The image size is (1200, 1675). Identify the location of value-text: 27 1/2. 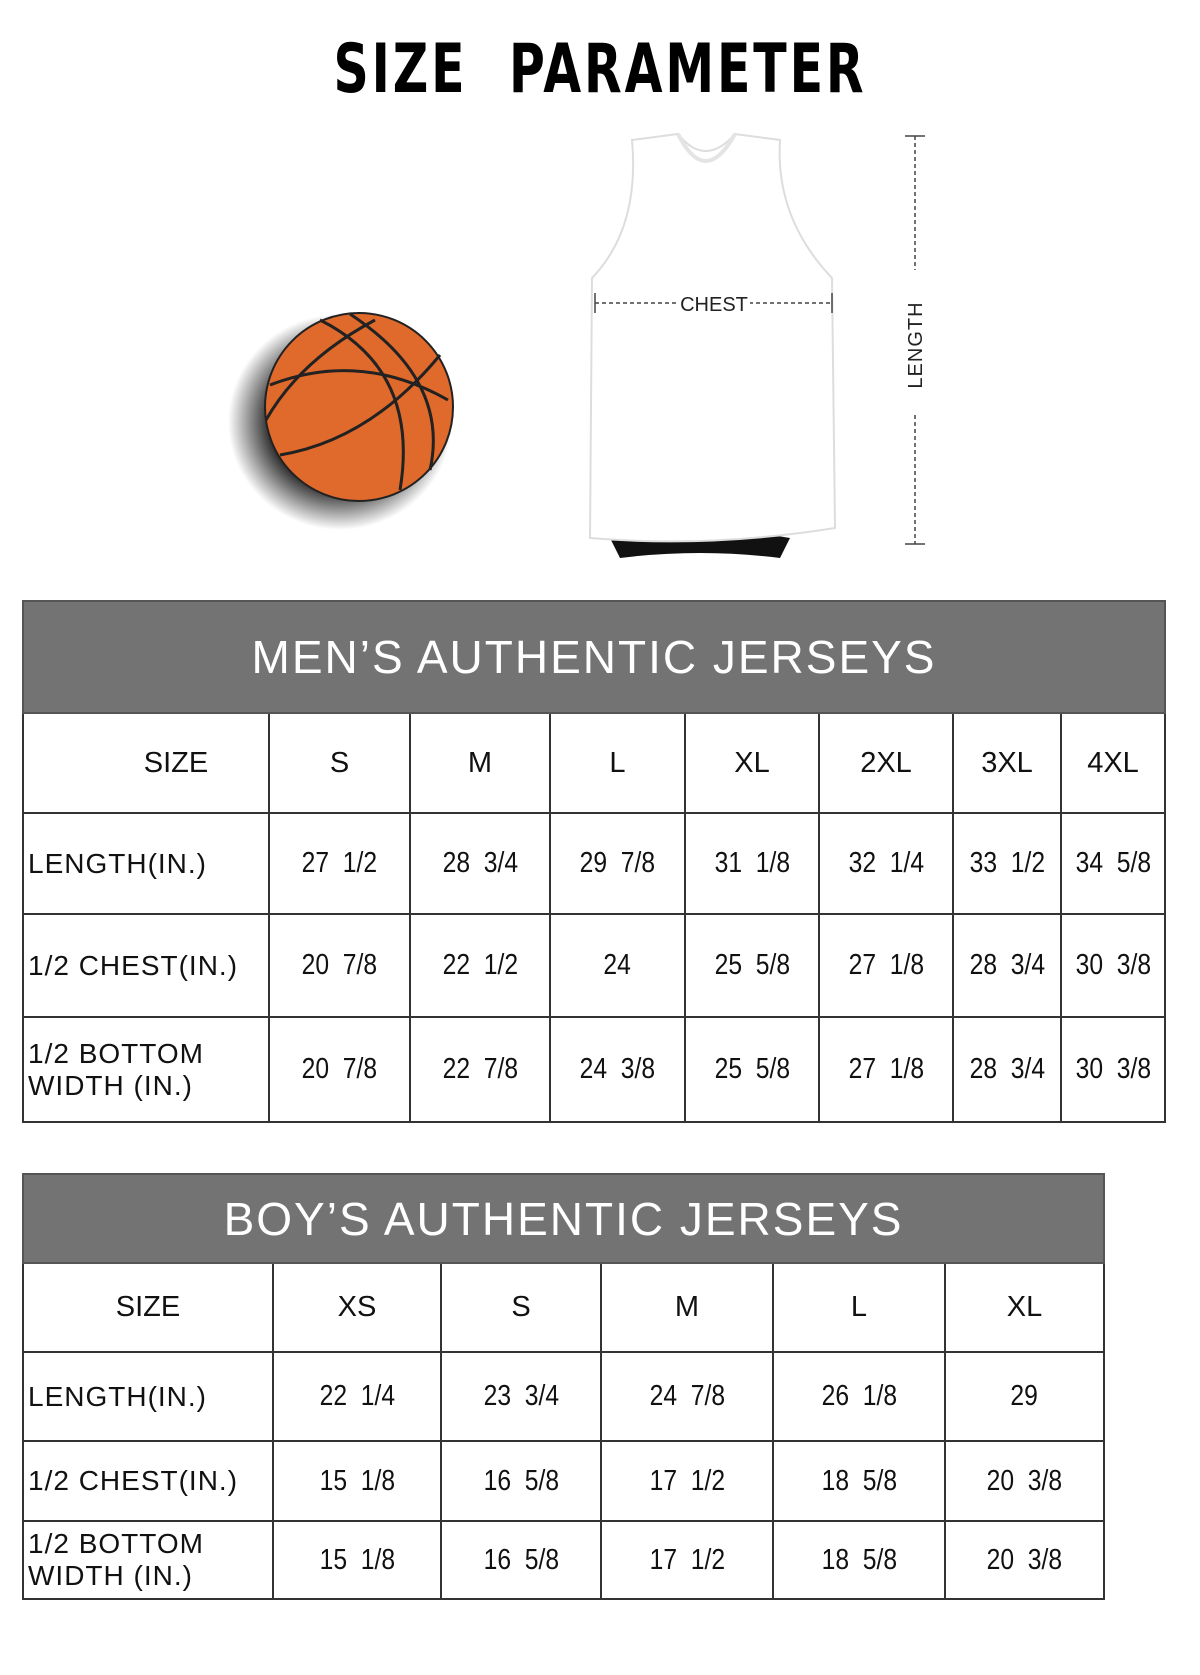
(339, 863).